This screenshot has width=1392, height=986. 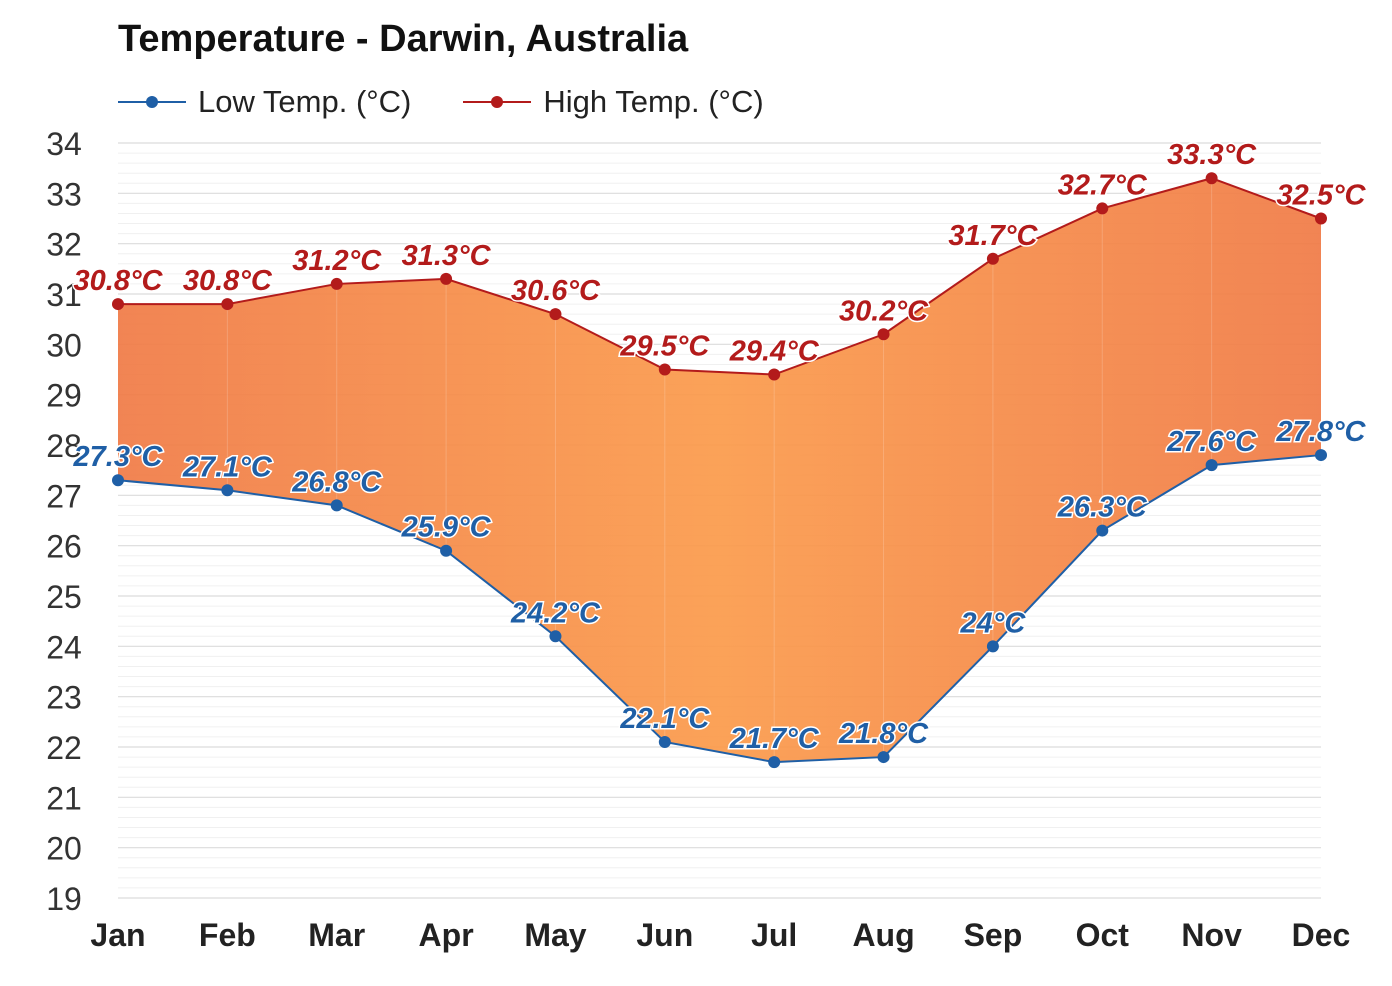 I want to click on low-temp-label-jan: 27.3°C, so click(x=118, y=457).